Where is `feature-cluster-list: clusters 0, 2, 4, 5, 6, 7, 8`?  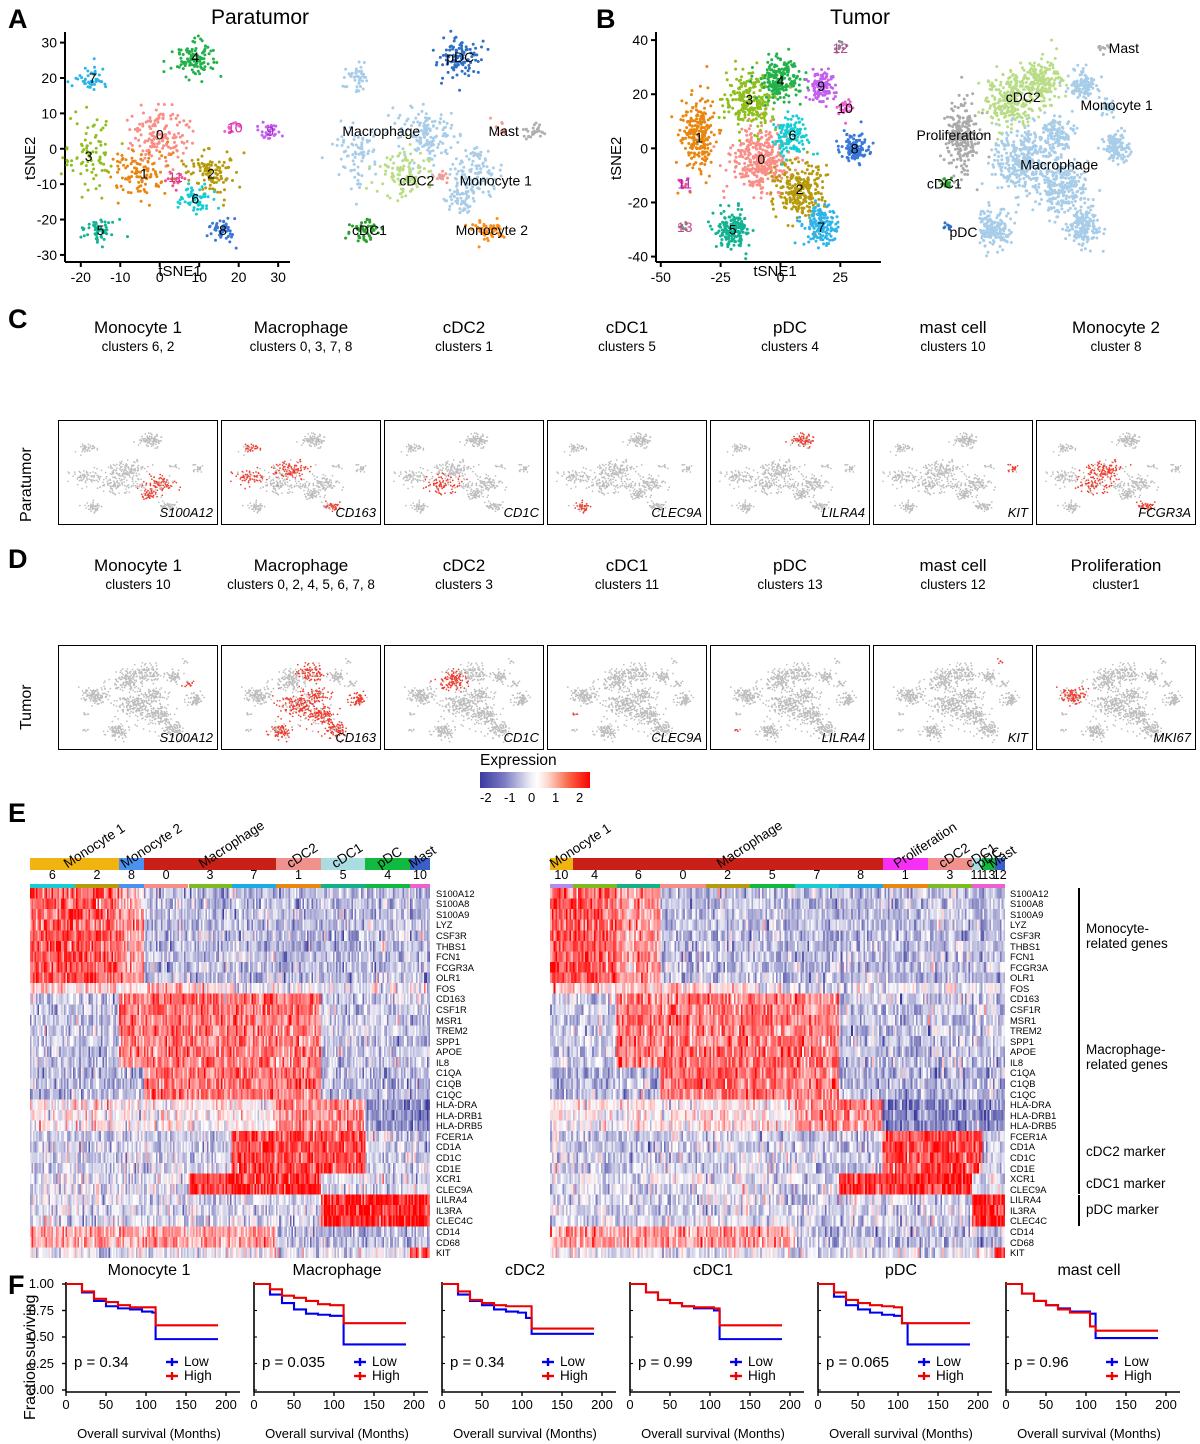
feature-cluster-list: clusters 0, 2, 4, 5, 6, 7, 8 is located at coordinates (301, 584).